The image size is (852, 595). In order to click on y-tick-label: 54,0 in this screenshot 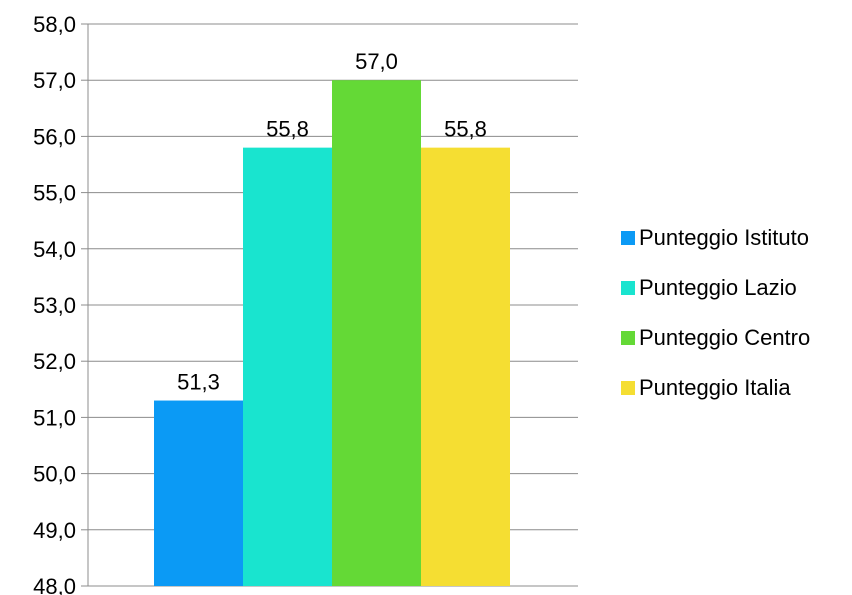, I will do `click(54, 249)`.